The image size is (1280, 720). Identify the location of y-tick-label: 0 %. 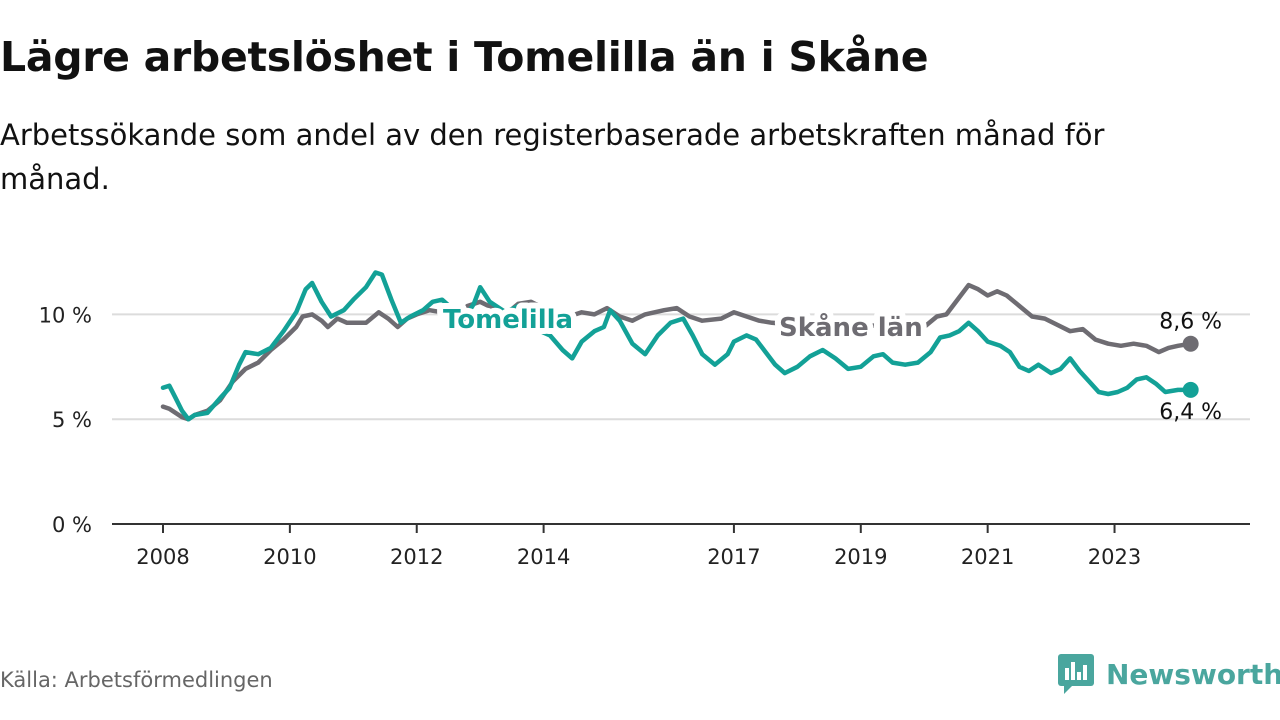
(72, 525).